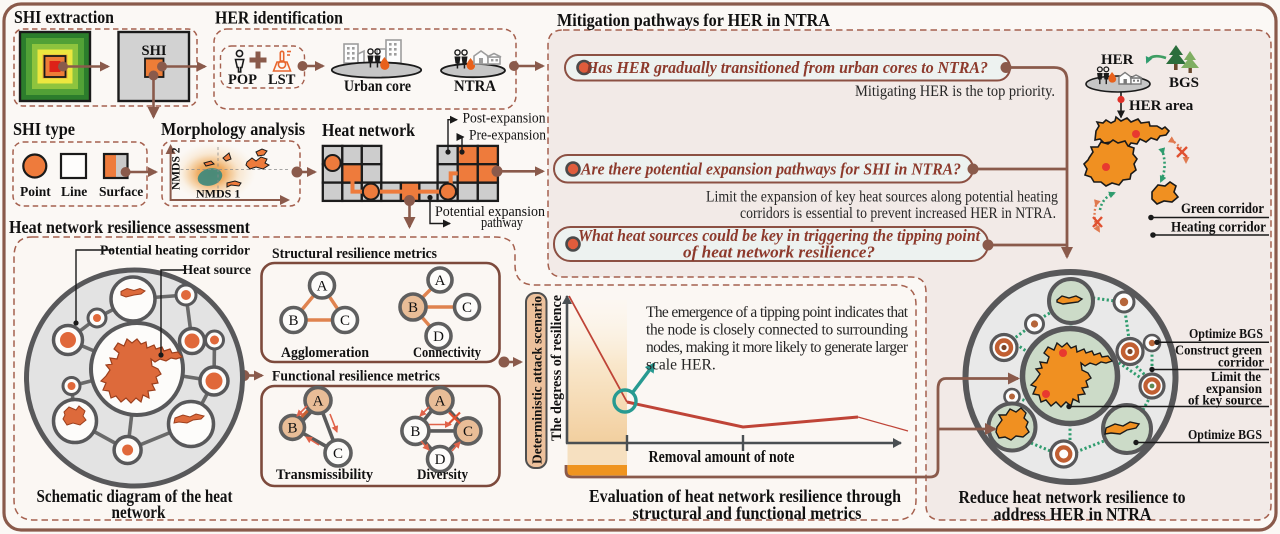 This screenshot has height=534, width=1280. I want to click on svg-text: Urban core, so click(377, 86).